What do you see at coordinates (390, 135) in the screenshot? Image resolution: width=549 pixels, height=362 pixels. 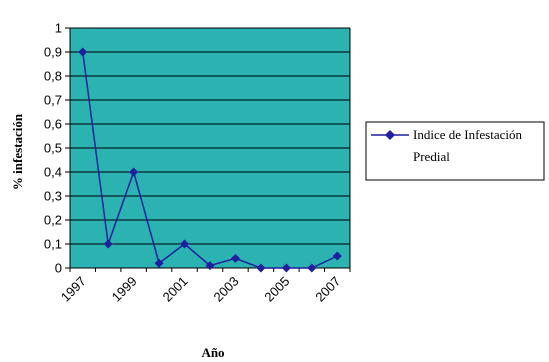 I see `legend-marker` at bounding box center [390, 135].